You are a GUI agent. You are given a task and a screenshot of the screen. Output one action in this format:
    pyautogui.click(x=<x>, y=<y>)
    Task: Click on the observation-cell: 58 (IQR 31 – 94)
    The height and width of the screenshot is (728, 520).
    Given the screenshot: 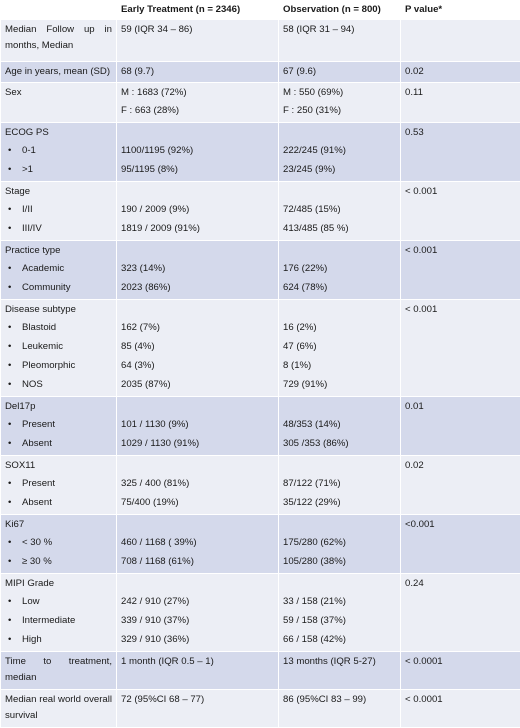 What is the action you would take?
    pyautogui.click(x=340, y=41)
    